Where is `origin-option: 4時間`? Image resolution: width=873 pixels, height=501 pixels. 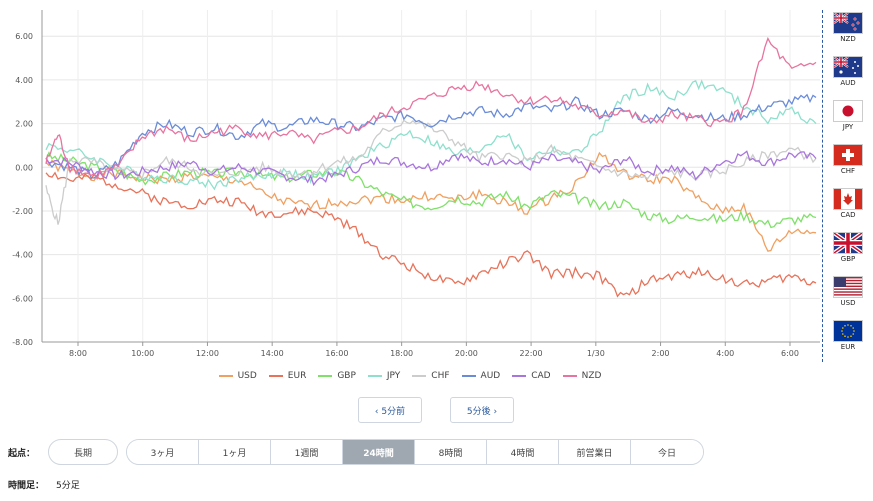
origin-option: 4時間 is located at coordinates (523, 452).